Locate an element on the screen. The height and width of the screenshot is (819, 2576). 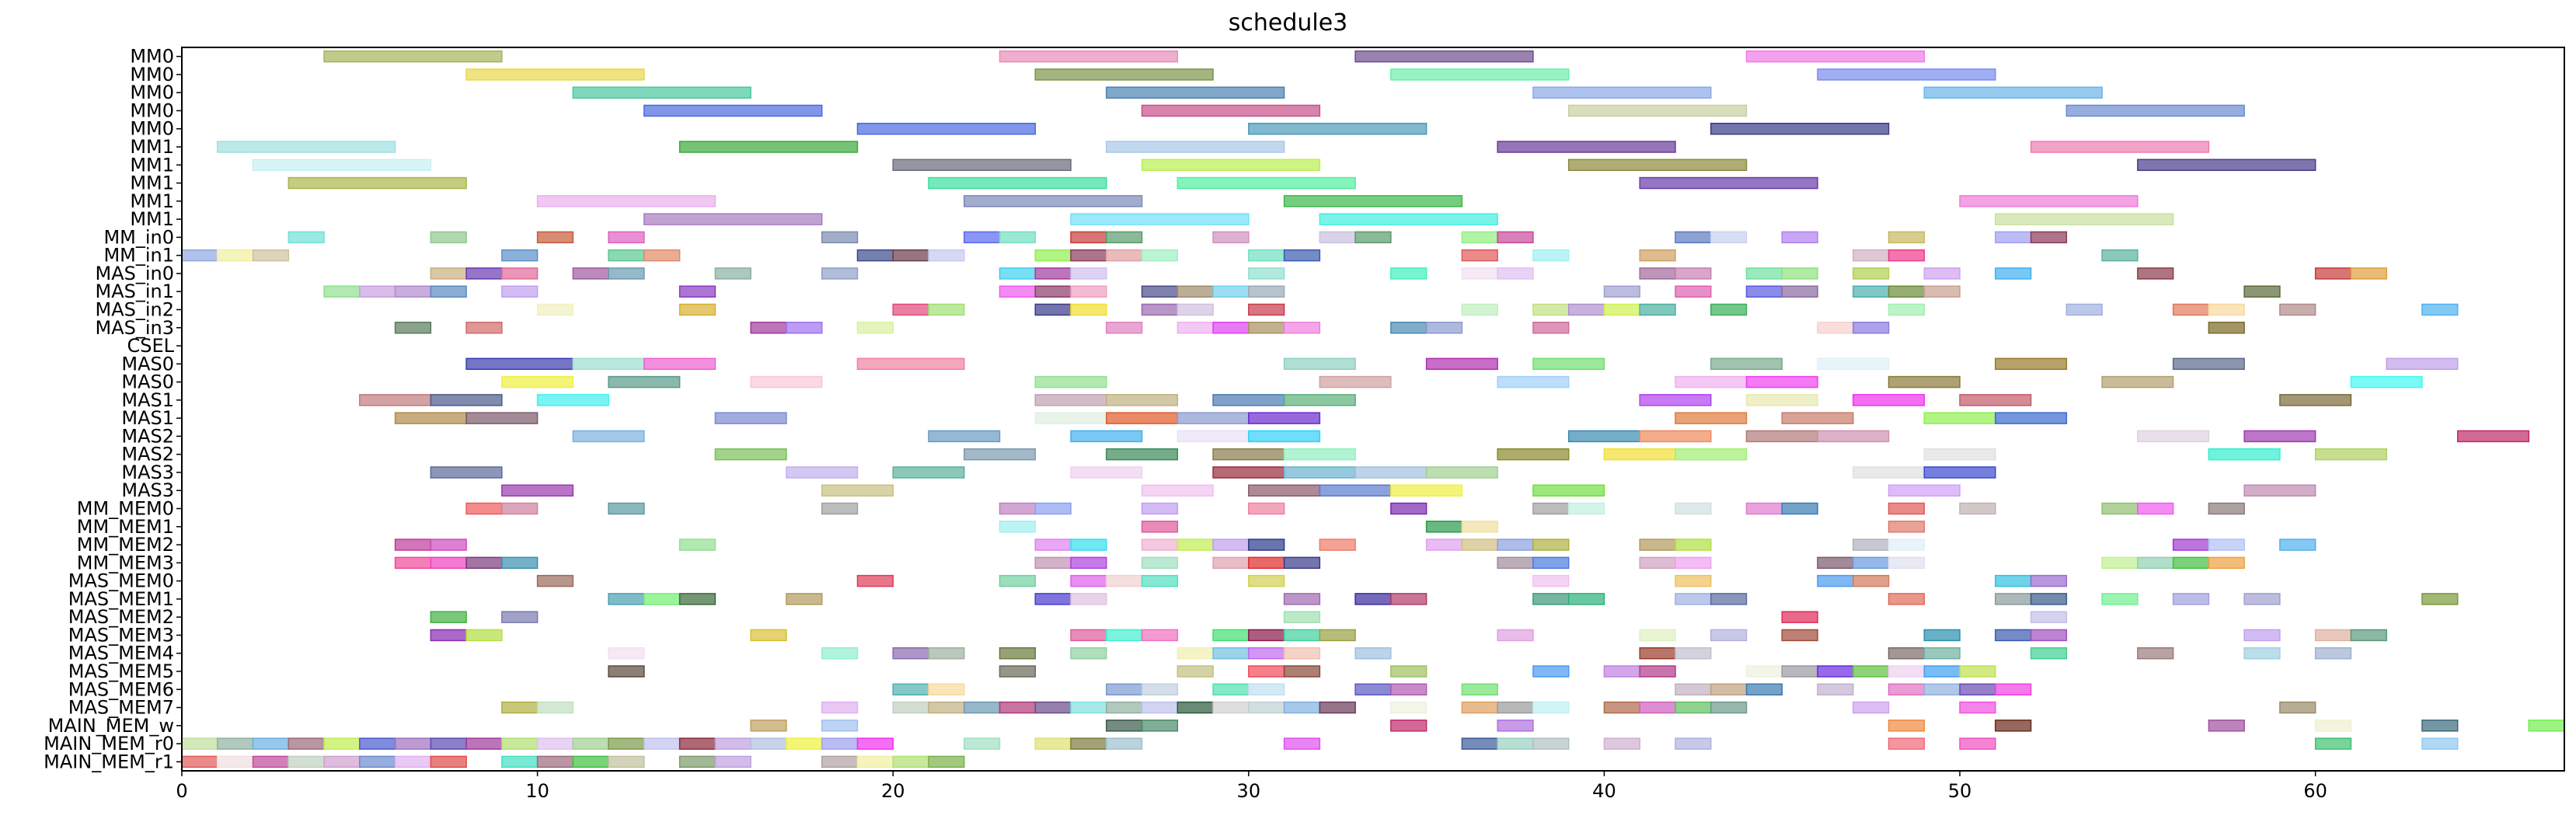
x-tick-label: 50 is located at coordinates (1960, 791).